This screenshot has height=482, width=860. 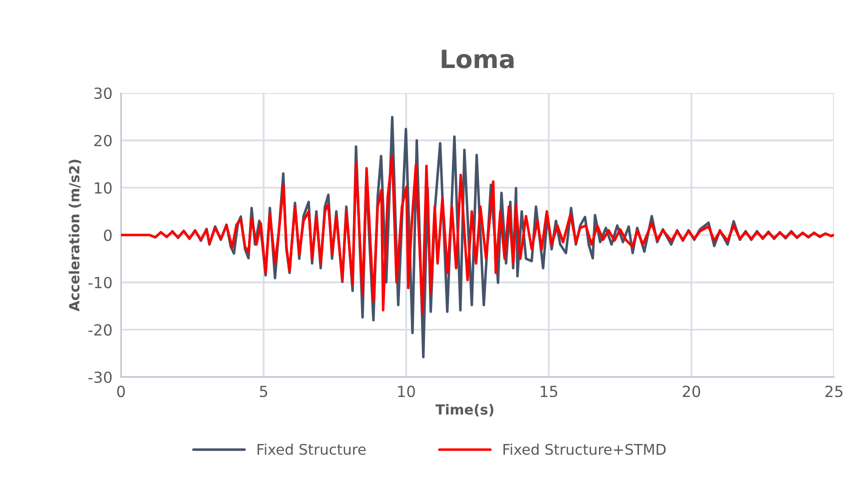 I want to click on y-tick-label: -30, so click(x=100, y=377).